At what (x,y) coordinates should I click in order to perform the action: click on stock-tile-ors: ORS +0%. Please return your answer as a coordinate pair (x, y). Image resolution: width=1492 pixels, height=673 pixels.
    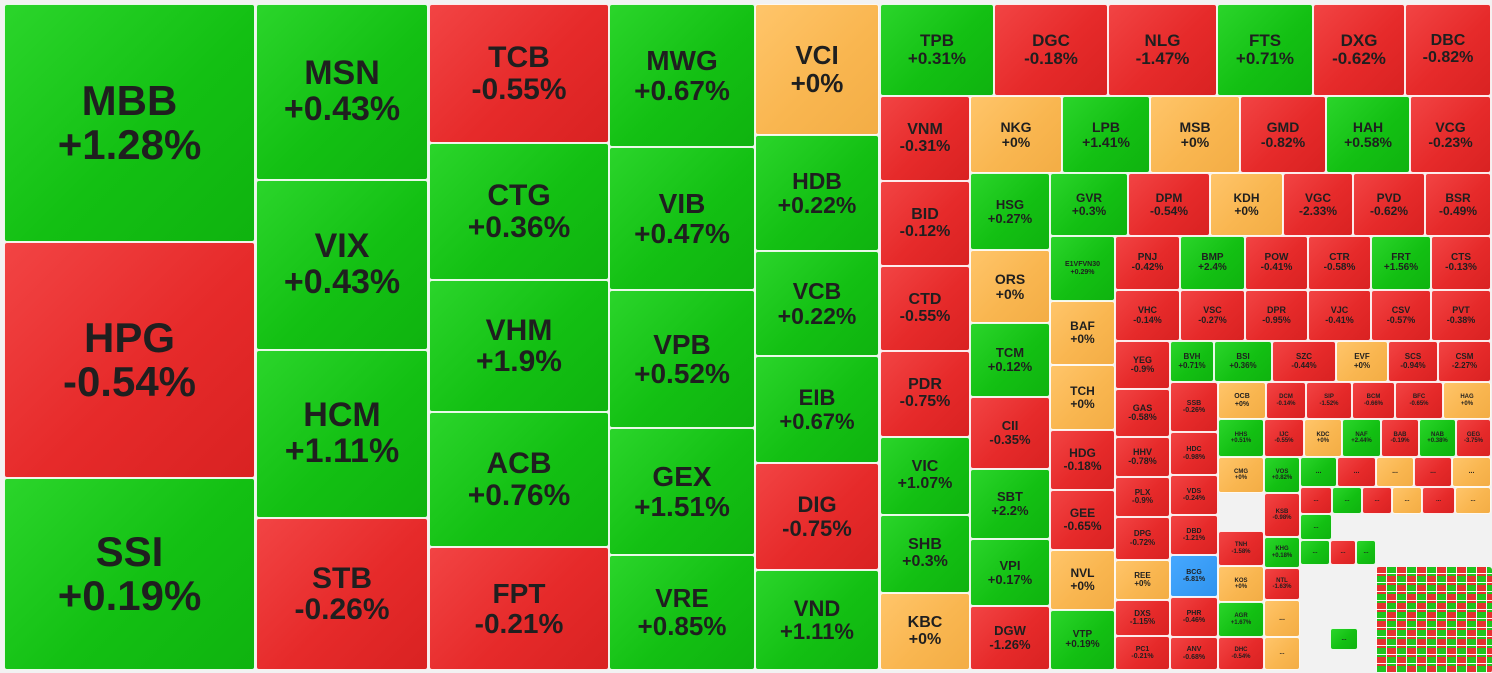
    Looking at the image, I should click on (1010, 286).